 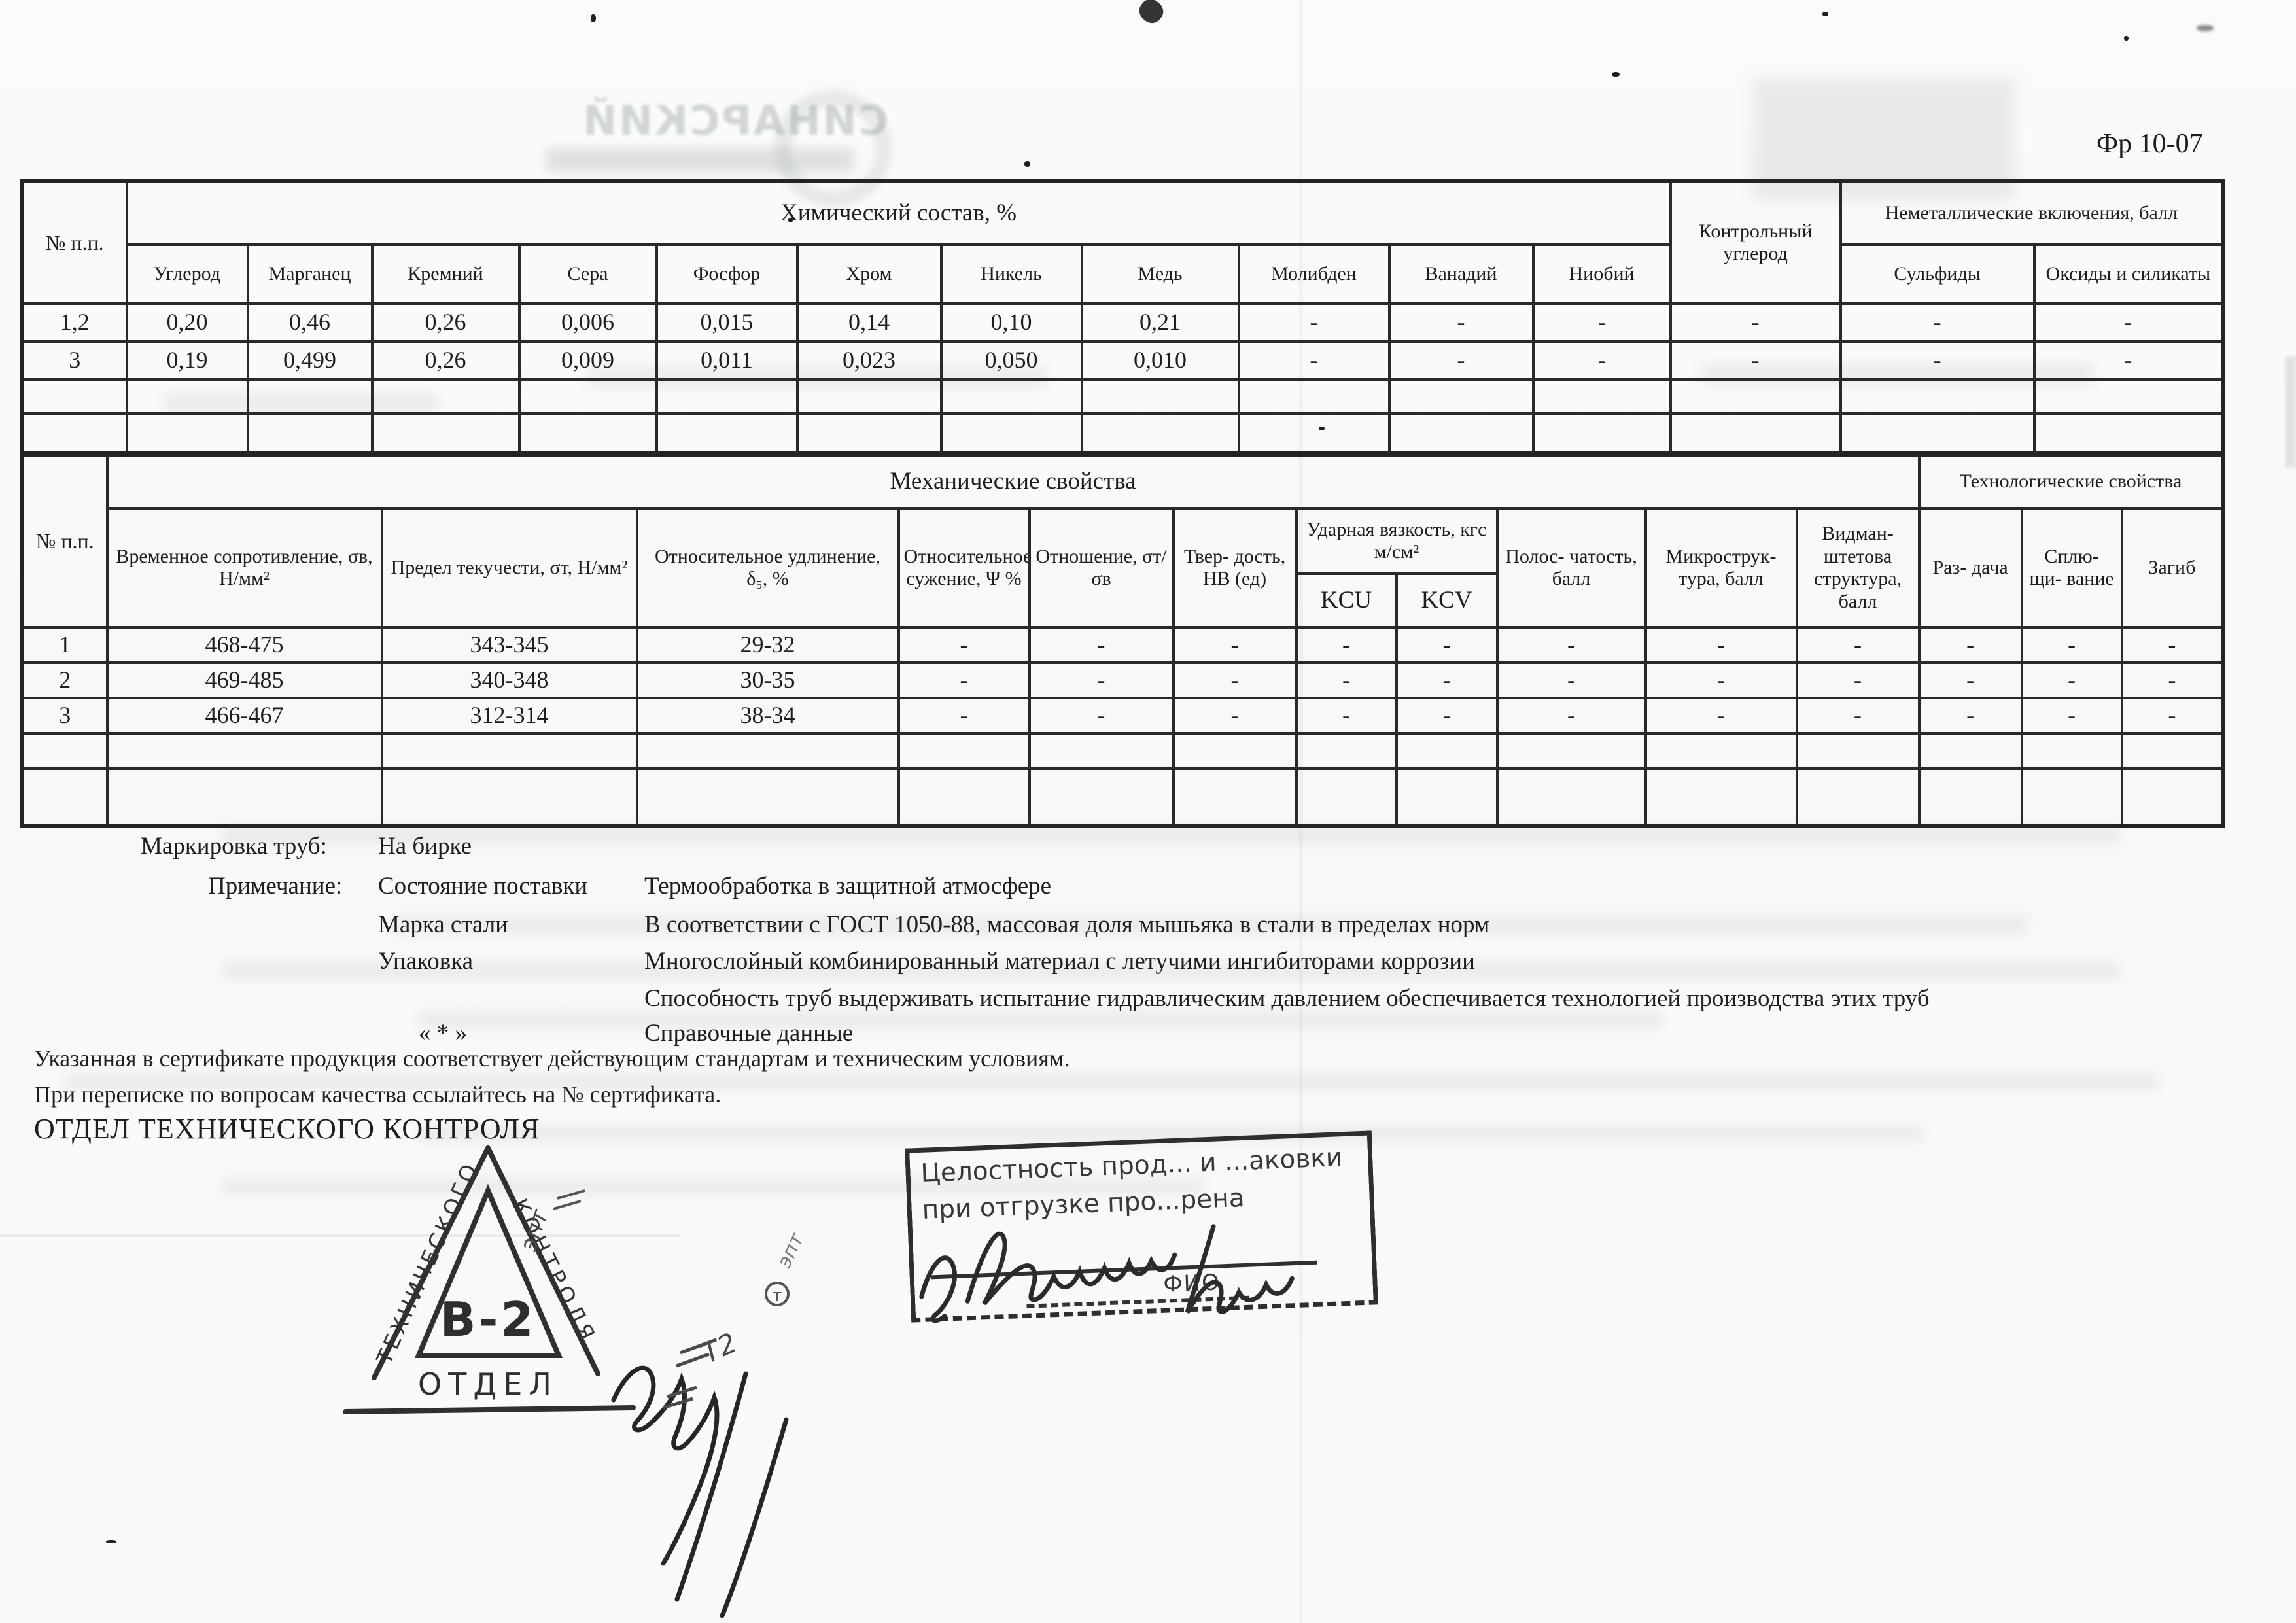 What do you see at coordinates (310, 361) in the screenshot?
I see `table-cell: 0,499` at bounding box center [310, 361].